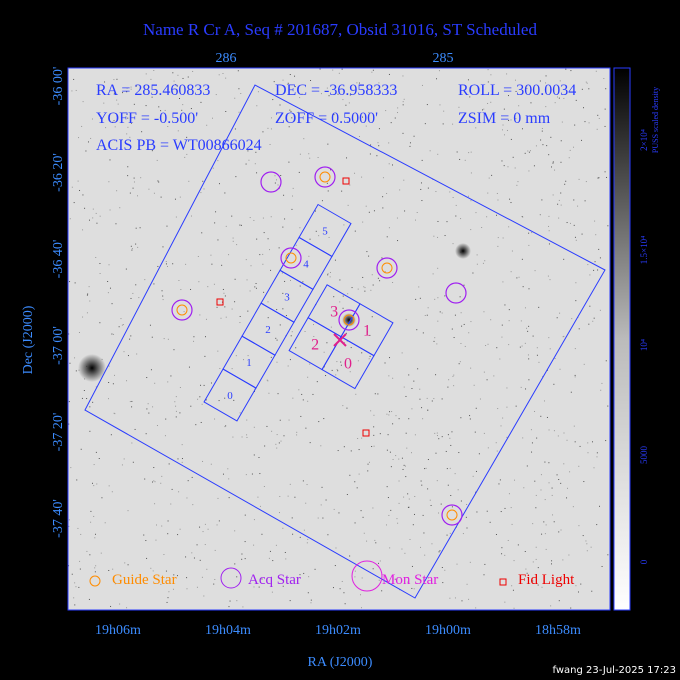  Describe the element at coordinates (326, 118) in the screenshot. I see `info-text: ZOFF = 0.5000'` at that location.